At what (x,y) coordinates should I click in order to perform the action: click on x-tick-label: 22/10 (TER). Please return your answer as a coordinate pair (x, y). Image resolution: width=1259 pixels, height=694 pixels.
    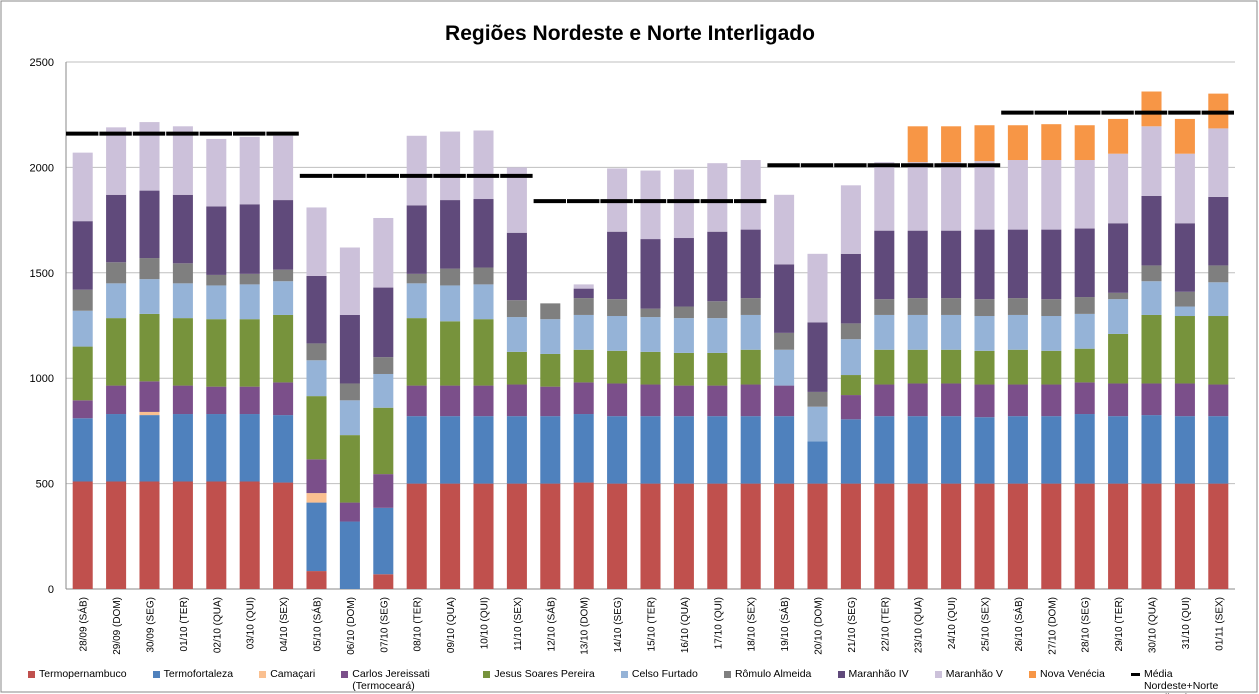
    Looking at the image, I should click on (885, 624).